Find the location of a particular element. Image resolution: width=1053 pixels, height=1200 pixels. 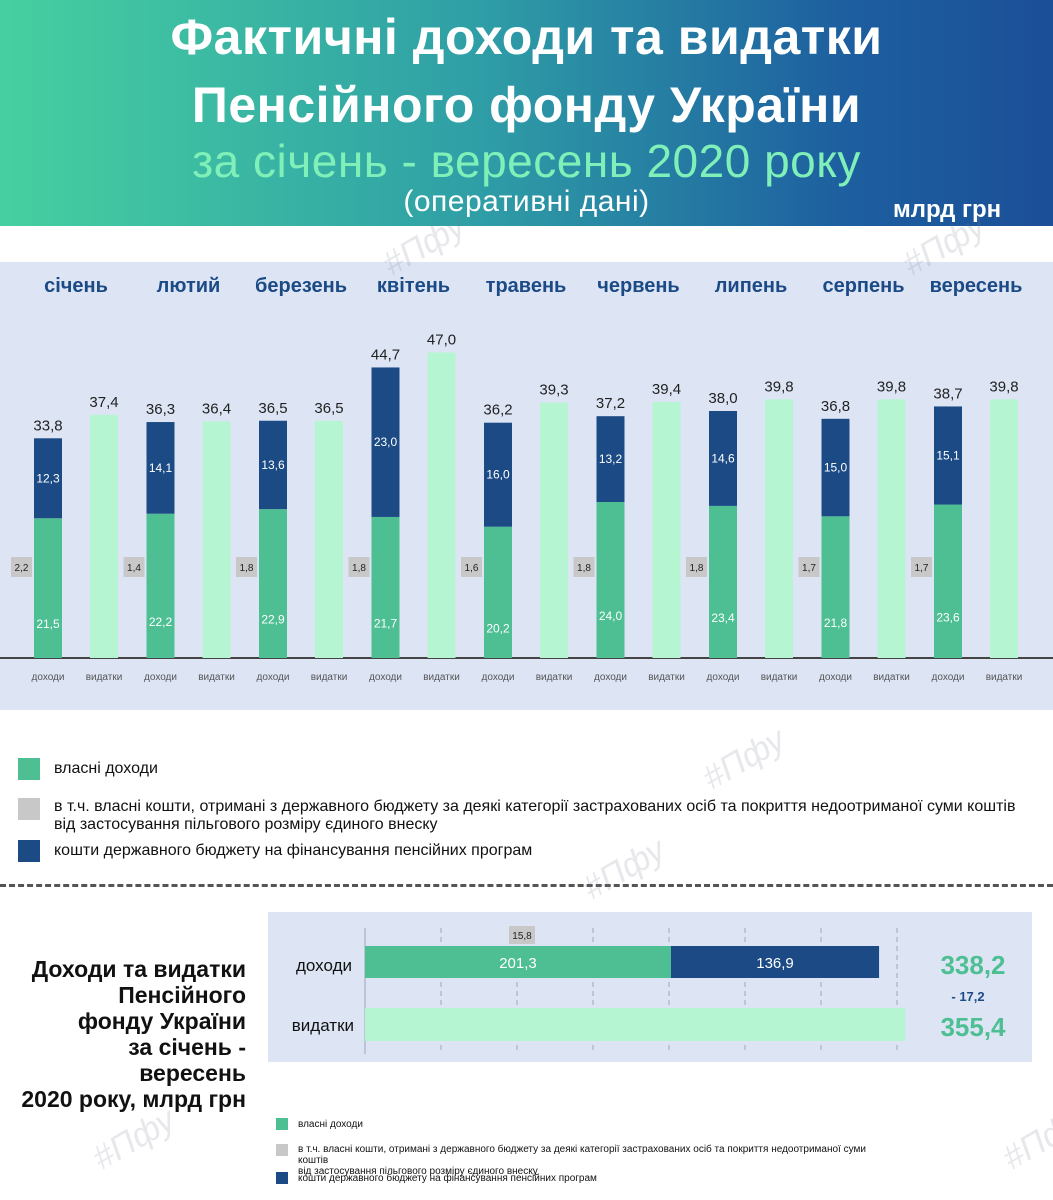

summary-state-part-badge is located at coordinates (522, 935).